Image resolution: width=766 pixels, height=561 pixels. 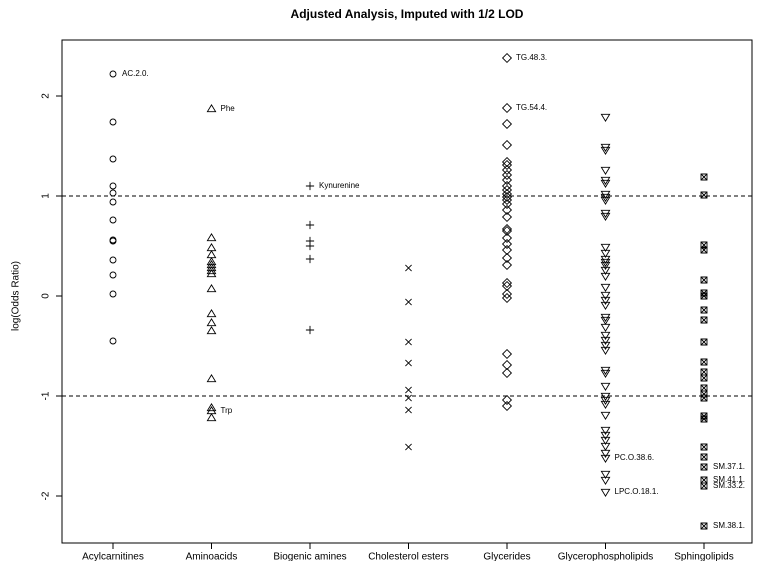 I want to click on x-tick-label: Biogenic amines, so click(x=309, y=556).